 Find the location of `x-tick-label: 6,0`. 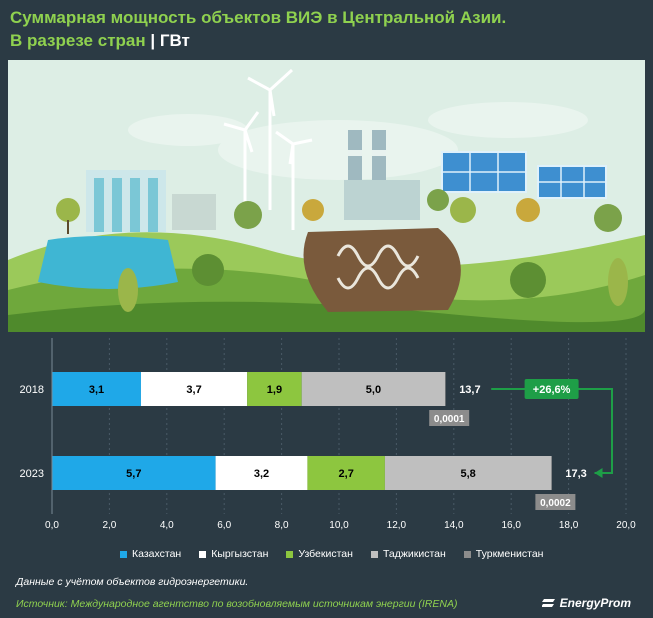

x-tick-label: 6,0 is located at coordinates (224, 525).